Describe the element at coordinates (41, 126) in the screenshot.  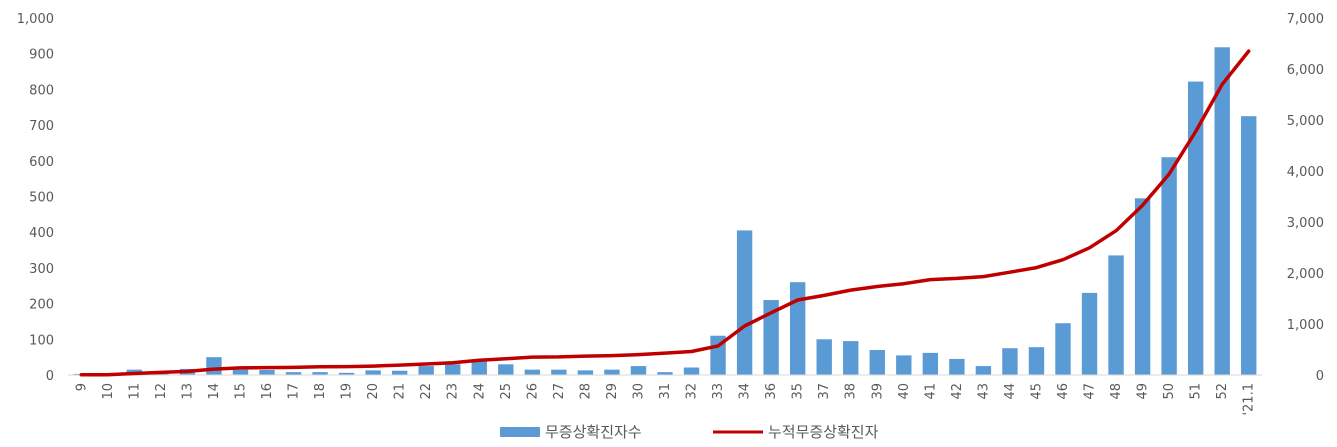
I see `left-y-tick-label: 700` at that location.